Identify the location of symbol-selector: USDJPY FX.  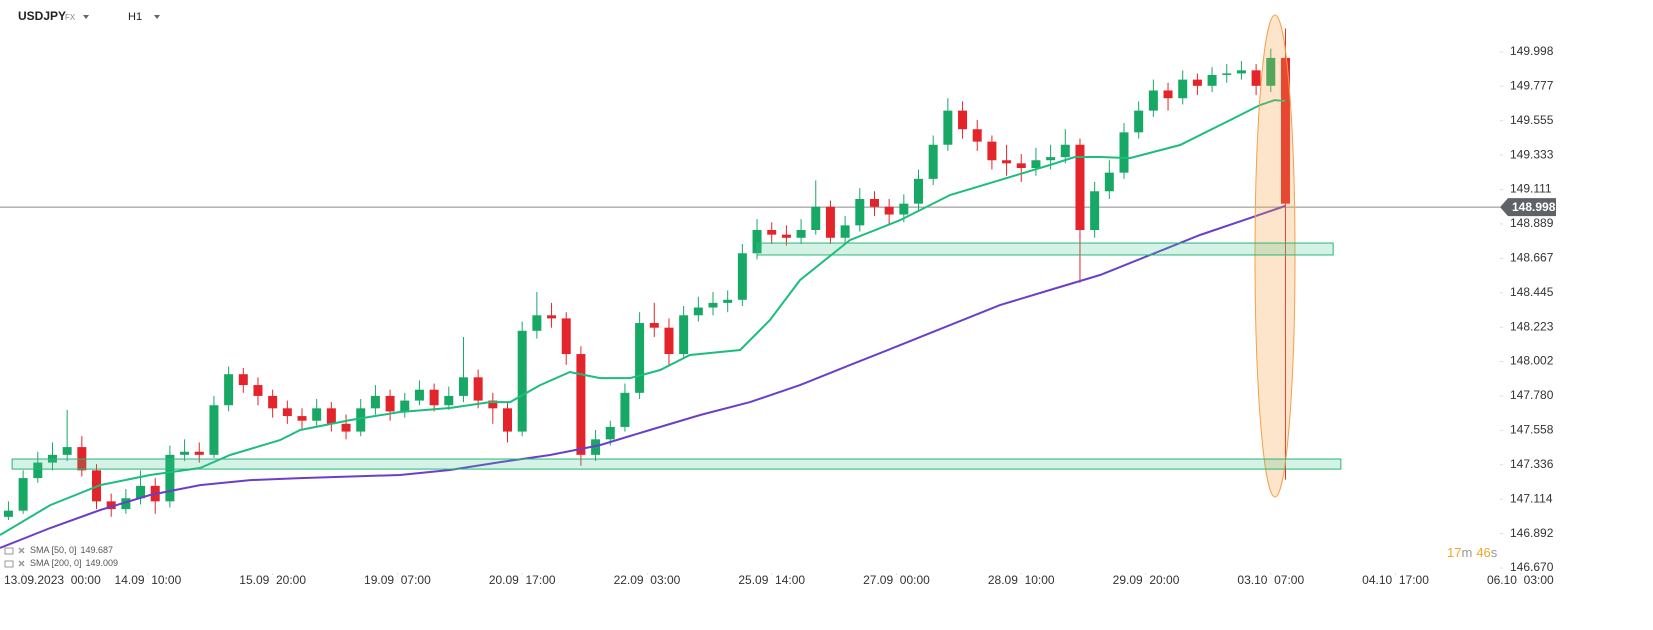
(53, 16).